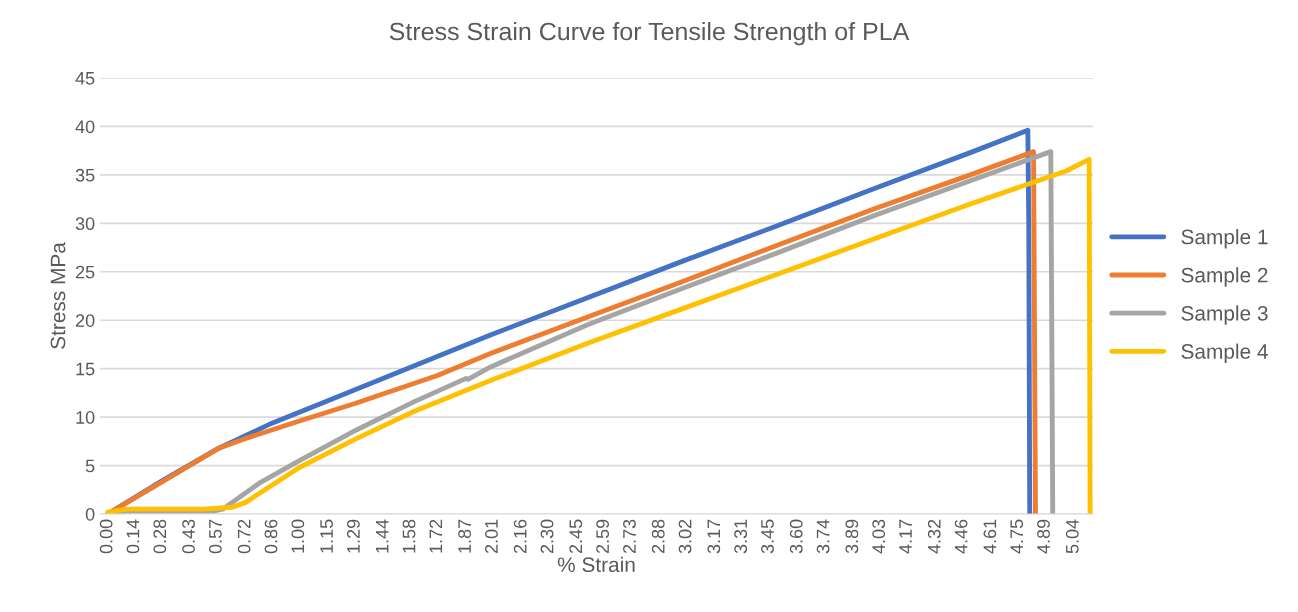  I want to click on y-tick-label: 40, so click(85, 127).